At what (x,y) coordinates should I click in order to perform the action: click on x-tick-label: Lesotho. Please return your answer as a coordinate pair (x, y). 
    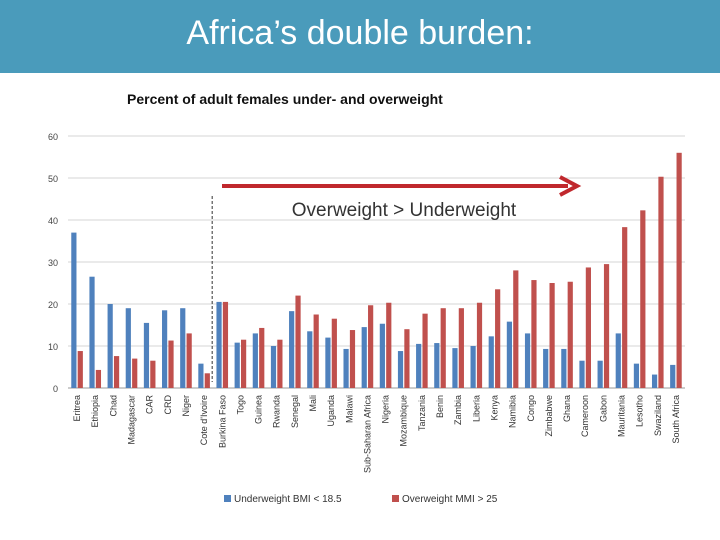
    Looking at the image, I should click on (640, 411).